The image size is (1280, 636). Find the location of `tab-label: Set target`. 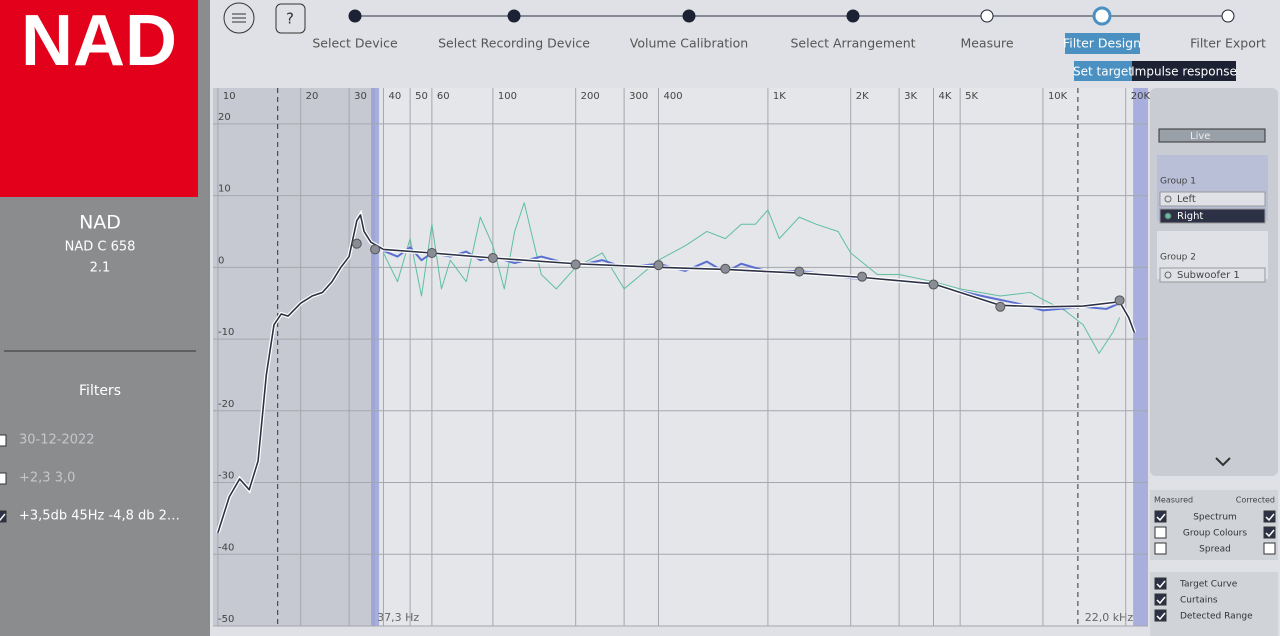

tab-label: Set target is located at coordinates (1103, 72).